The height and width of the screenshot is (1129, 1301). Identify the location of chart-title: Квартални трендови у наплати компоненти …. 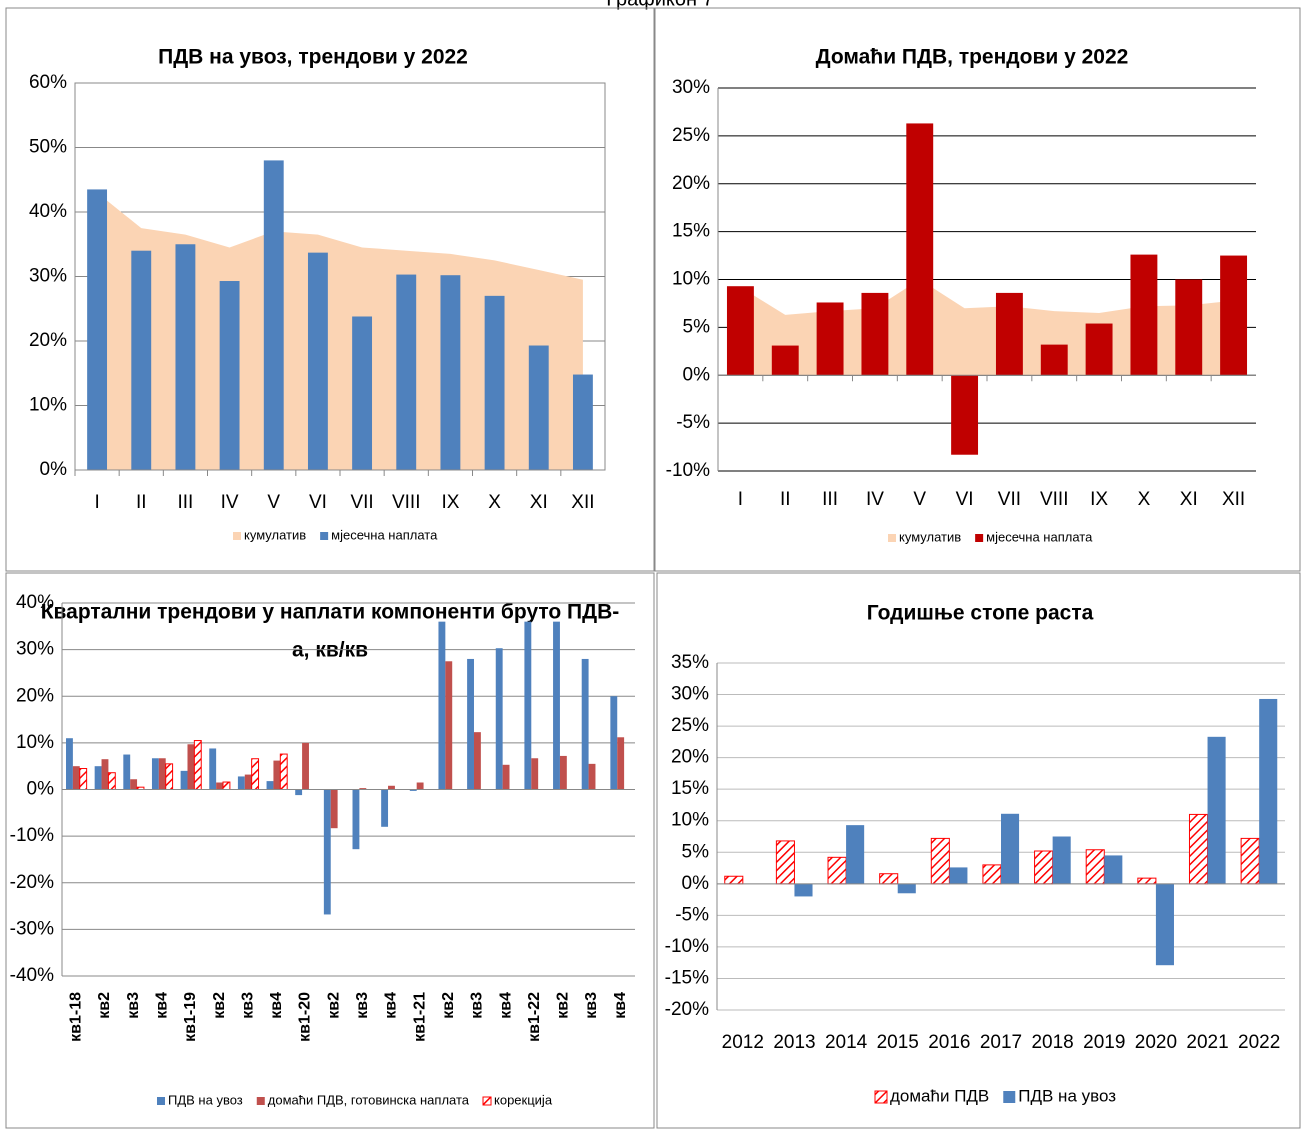
(330, 612).